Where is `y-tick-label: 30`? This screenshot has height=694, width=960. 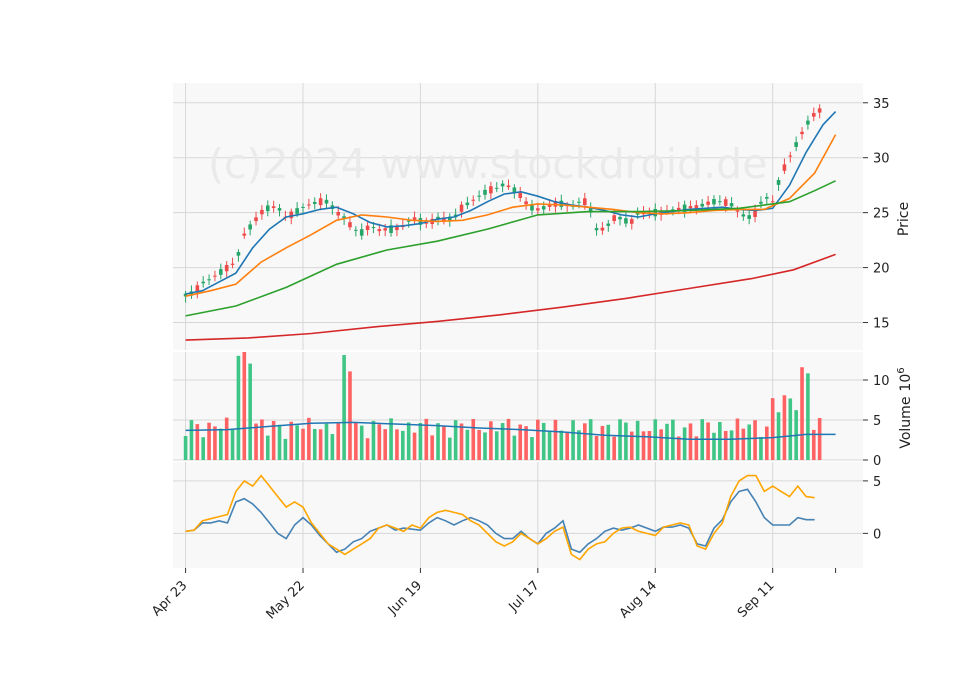 y-tick-label: 30 is located at coordinates (881, 159).